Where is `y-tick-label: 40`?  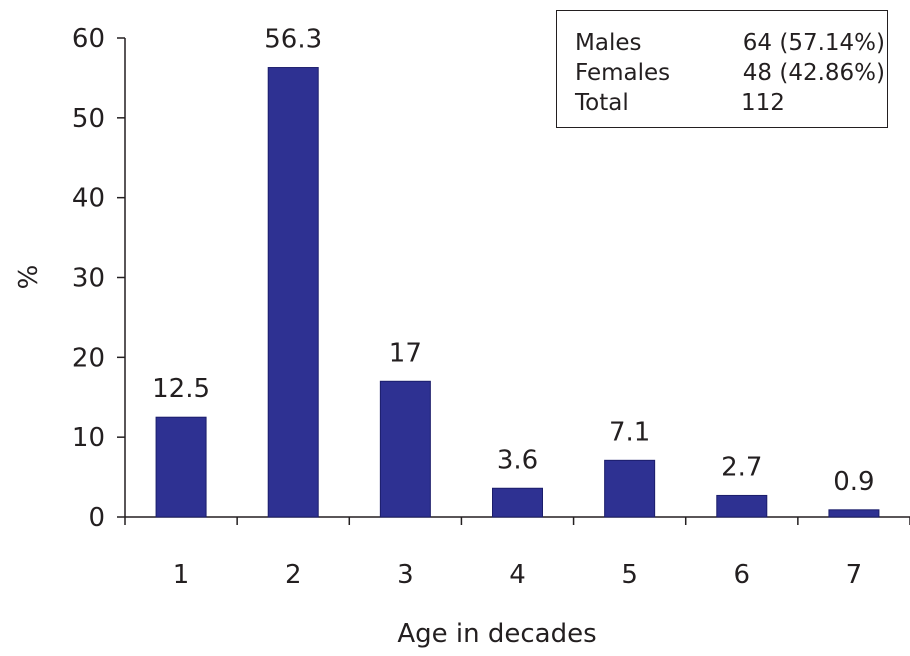
y-tick-label: 40 is located at coordinates (88, 199).